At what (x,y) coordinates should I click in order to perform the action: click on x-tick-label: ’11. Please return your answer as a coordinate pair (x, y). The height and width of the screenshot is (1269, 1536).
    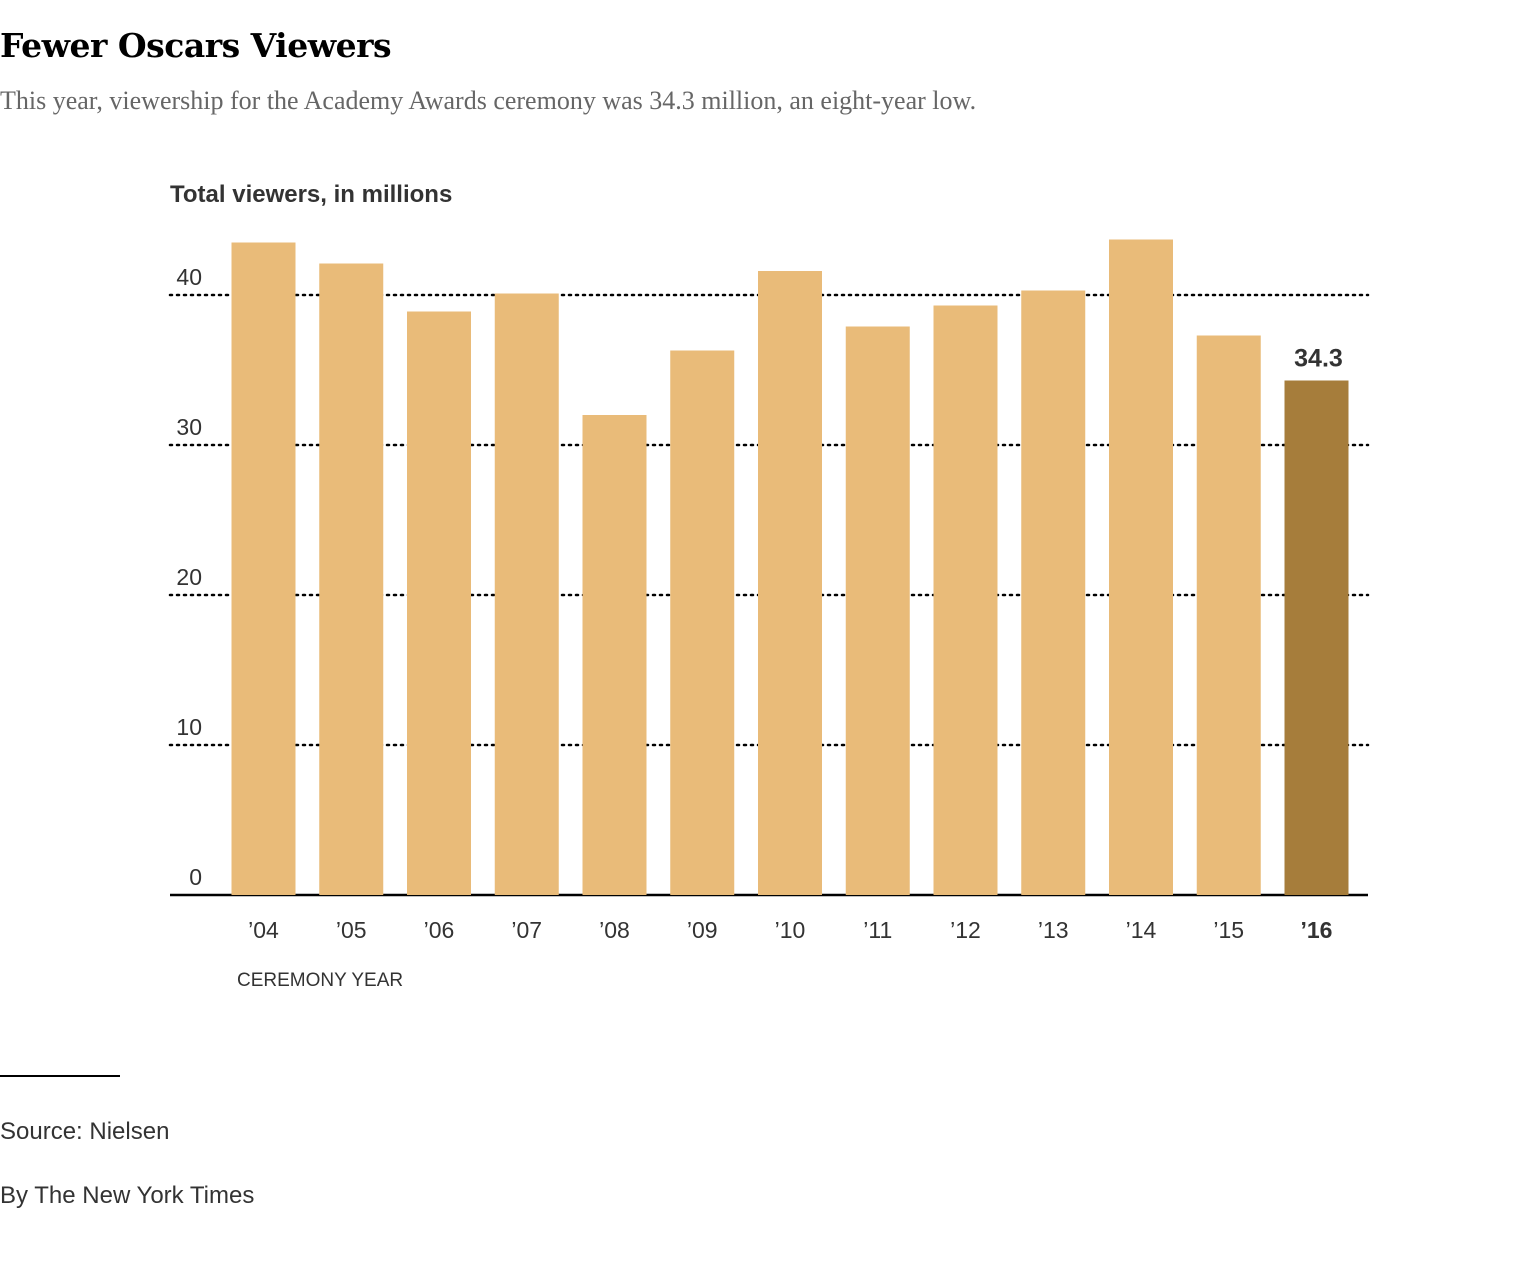
    Looking at the image, I should click on (877, 930).